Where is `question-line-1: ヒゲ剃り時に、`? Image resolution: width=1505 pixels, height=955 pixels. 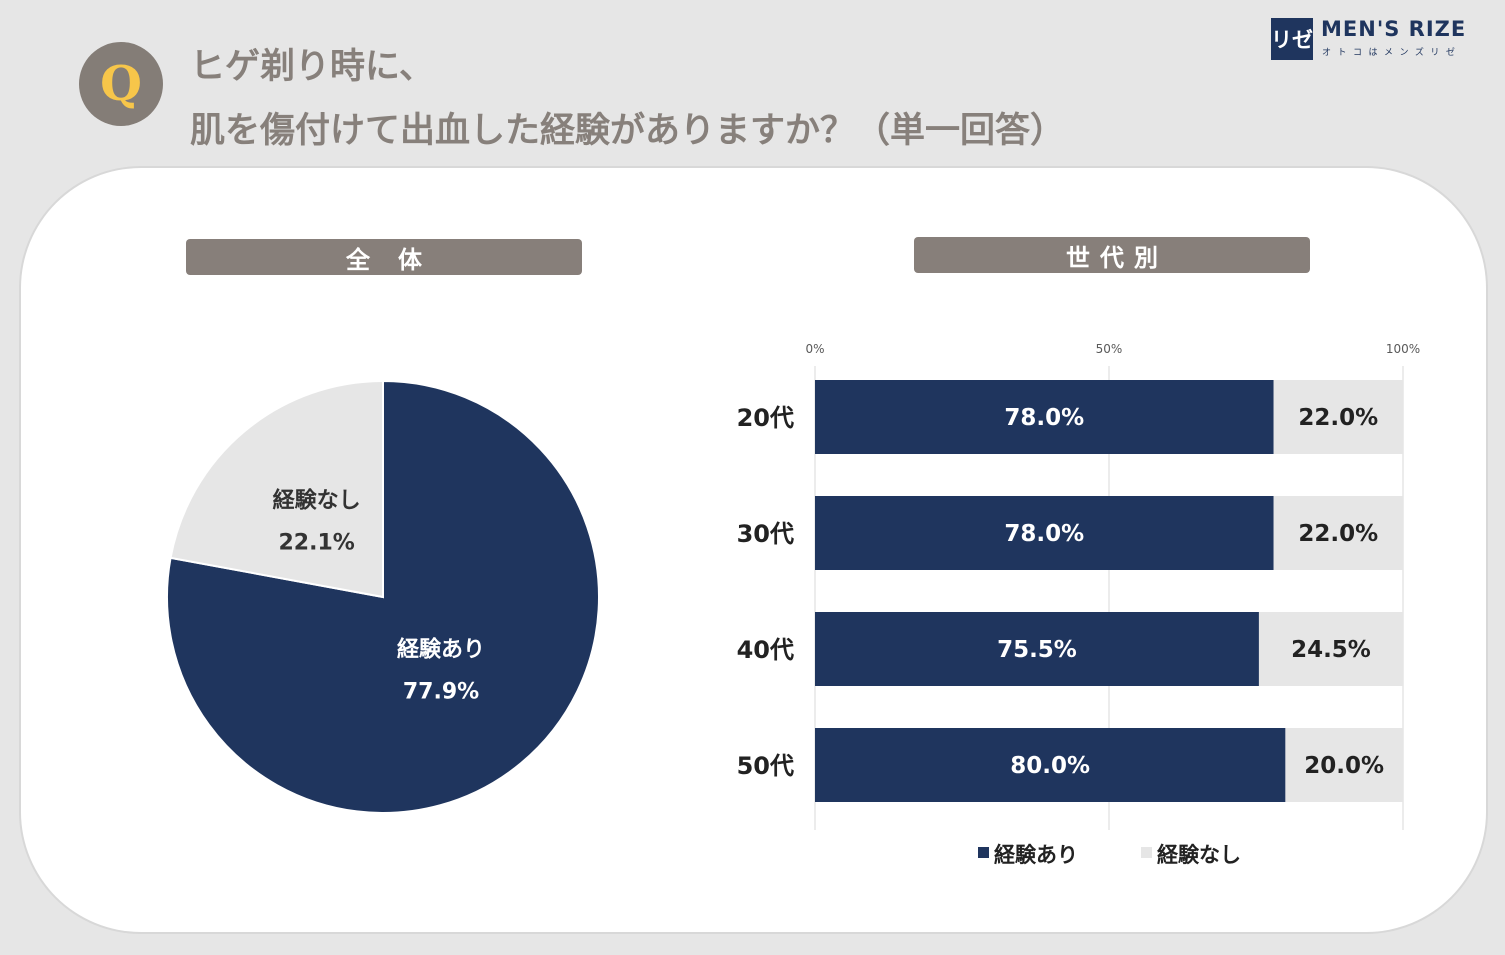
question-line-1: ヒゲ剃り時に、 is located at coordinates (312, 67).